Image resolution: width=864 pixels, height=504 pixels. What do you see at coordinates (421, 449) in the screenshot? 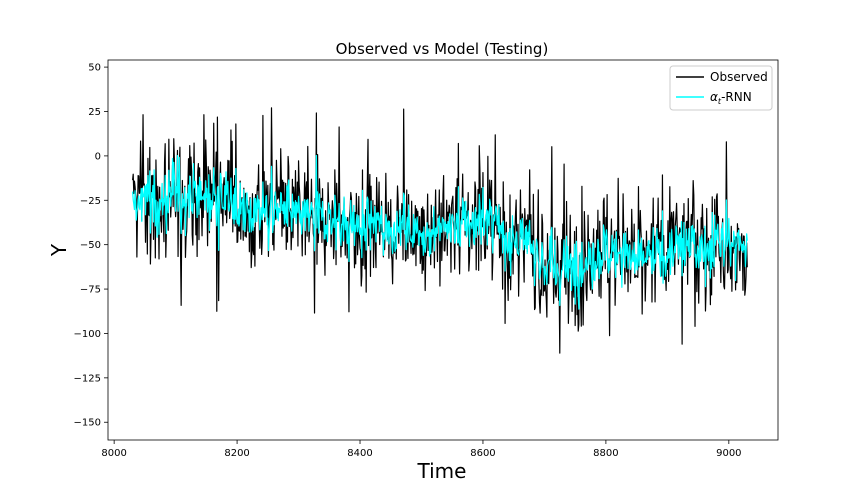
I see `x-axis: 8000 8200 8400 8600 8800 9000` at bounding box center [421, 449].